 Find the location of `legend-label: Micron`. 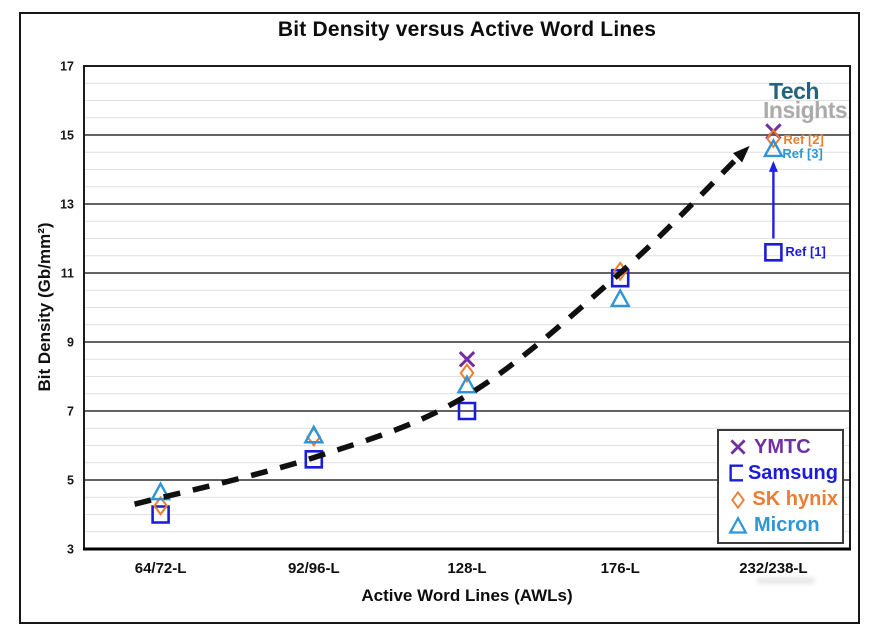

legend-label: Micron is located at coordinates (787, 525).